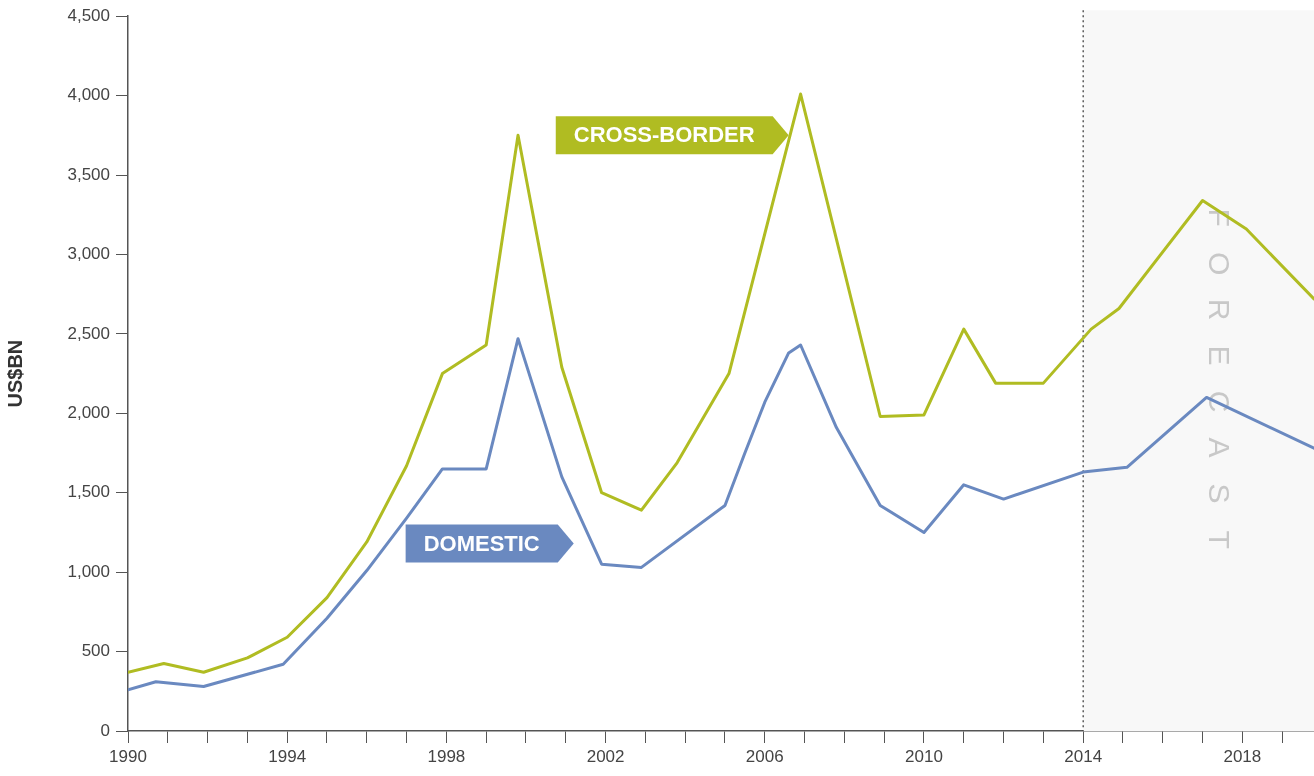 The image size is (1314, 776). I want to click on series-label: CROSS-BORDER, so click(664, 135).